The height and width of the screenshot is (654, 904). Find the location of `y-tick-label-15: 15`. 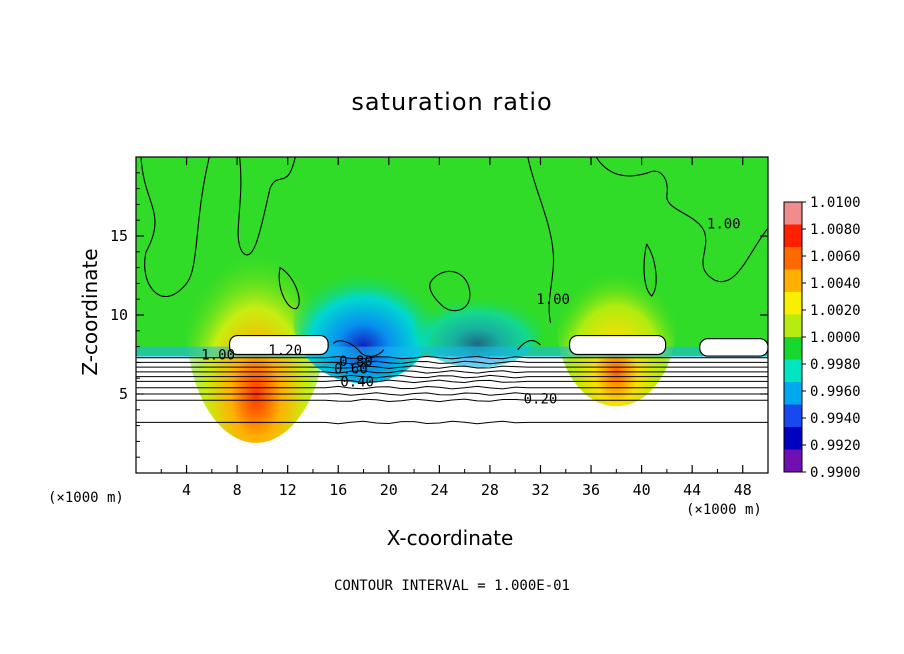

y-tick-label-15: 15 is located at coordinates (119, 236).